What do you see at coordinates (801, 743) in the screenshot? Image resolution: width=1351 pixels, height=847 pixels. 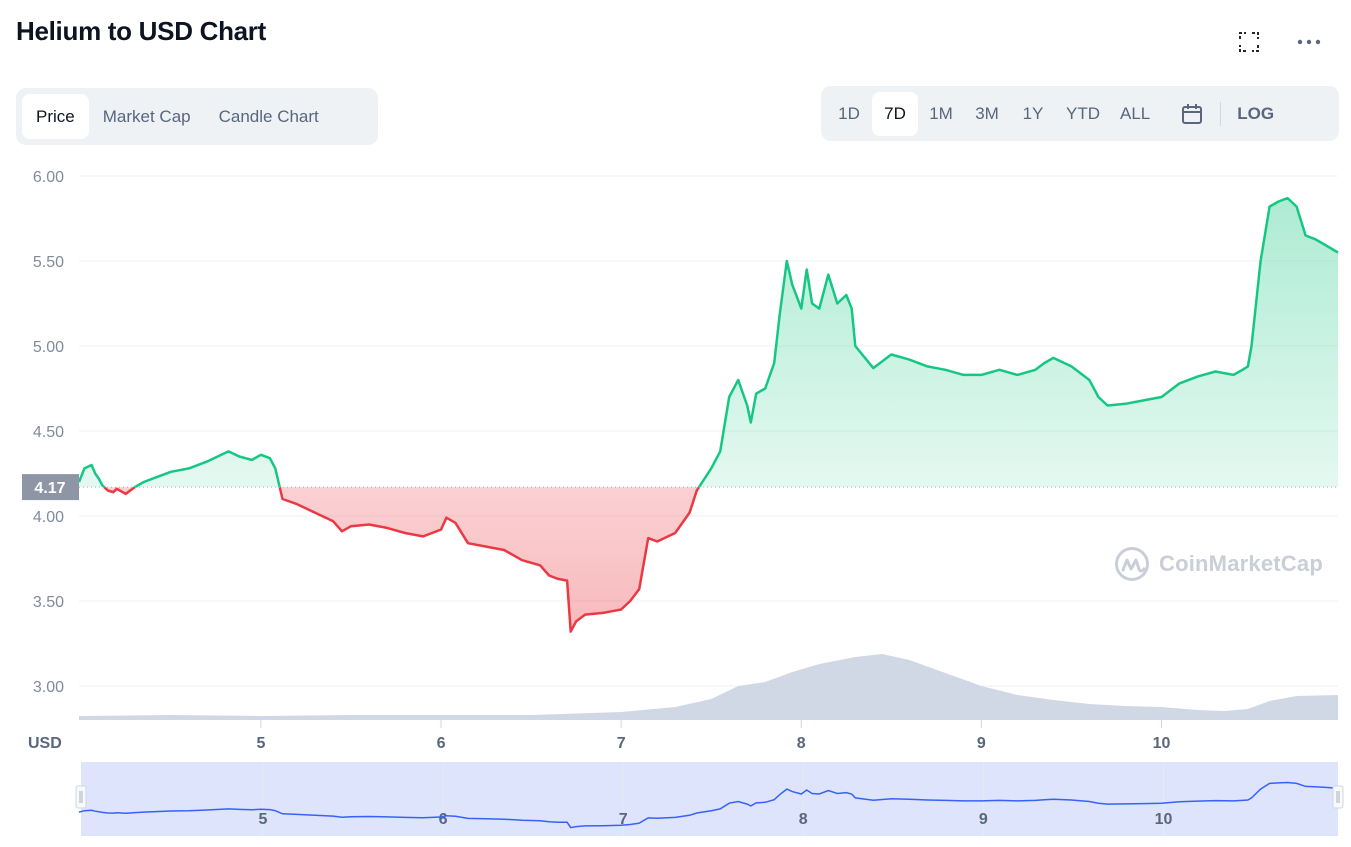 I see `x-tick-label: 8` at bounding box center [801, 743].